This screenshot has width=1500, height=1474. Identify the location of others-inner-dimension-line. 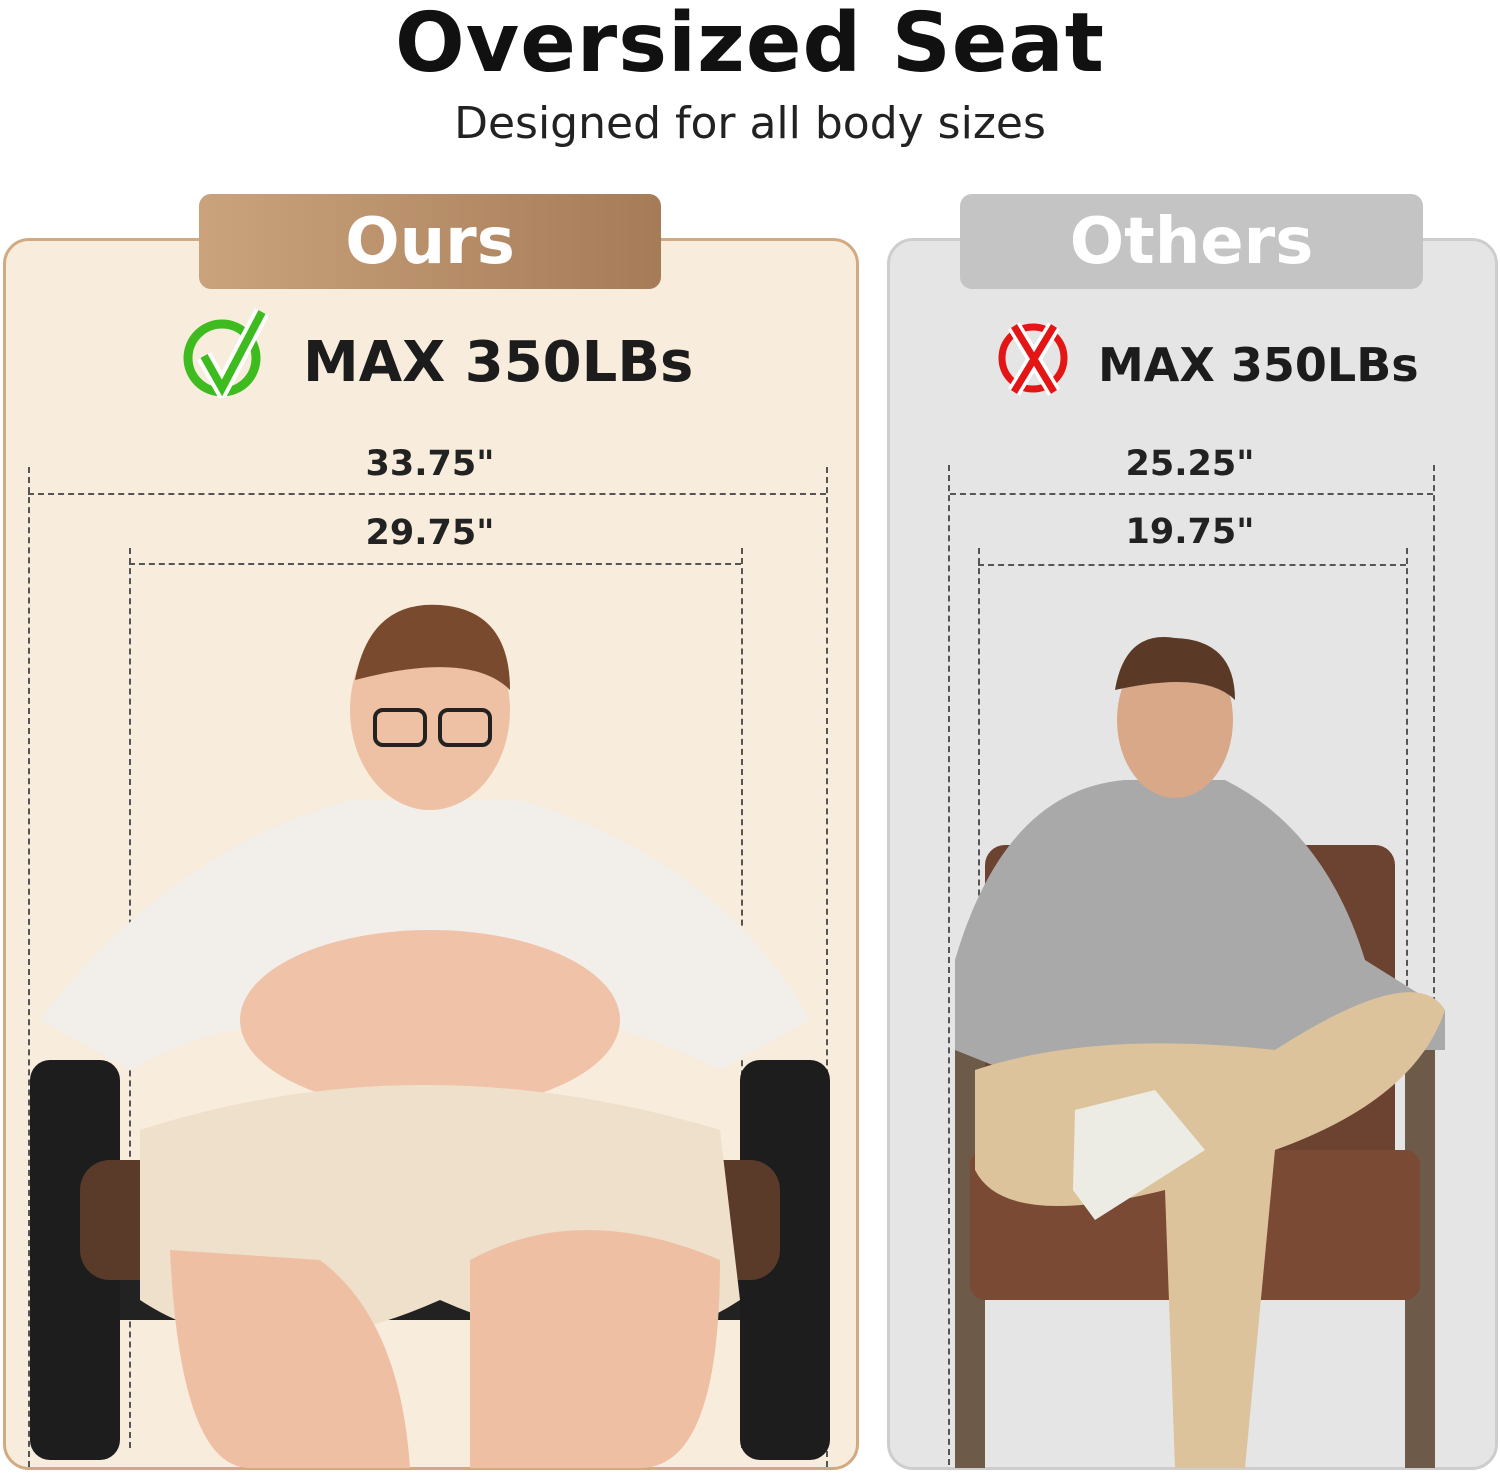
(1192, 565).